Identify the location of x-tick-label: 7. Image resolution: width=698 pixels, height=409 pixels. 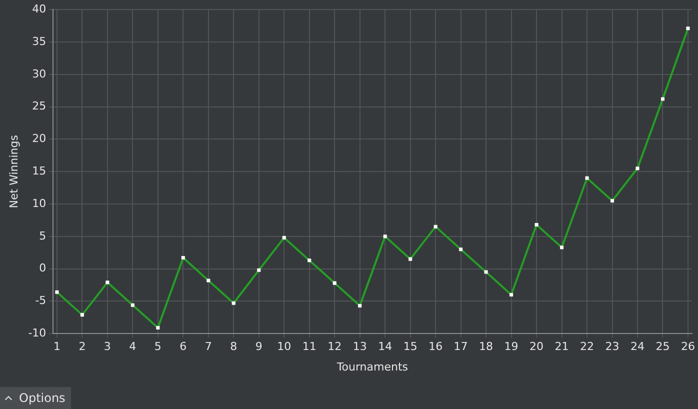
(208, 347).